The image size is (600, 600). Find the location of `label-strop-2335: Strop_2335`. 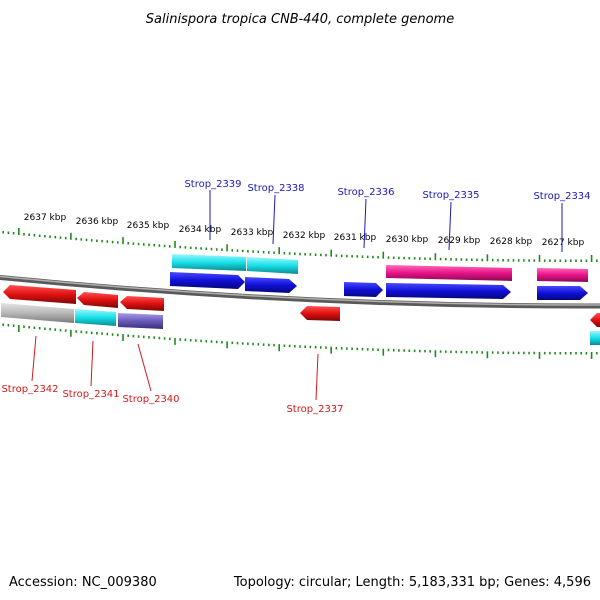

label-strop-2335: Strop_2335 is located at coordinates (450, 195).